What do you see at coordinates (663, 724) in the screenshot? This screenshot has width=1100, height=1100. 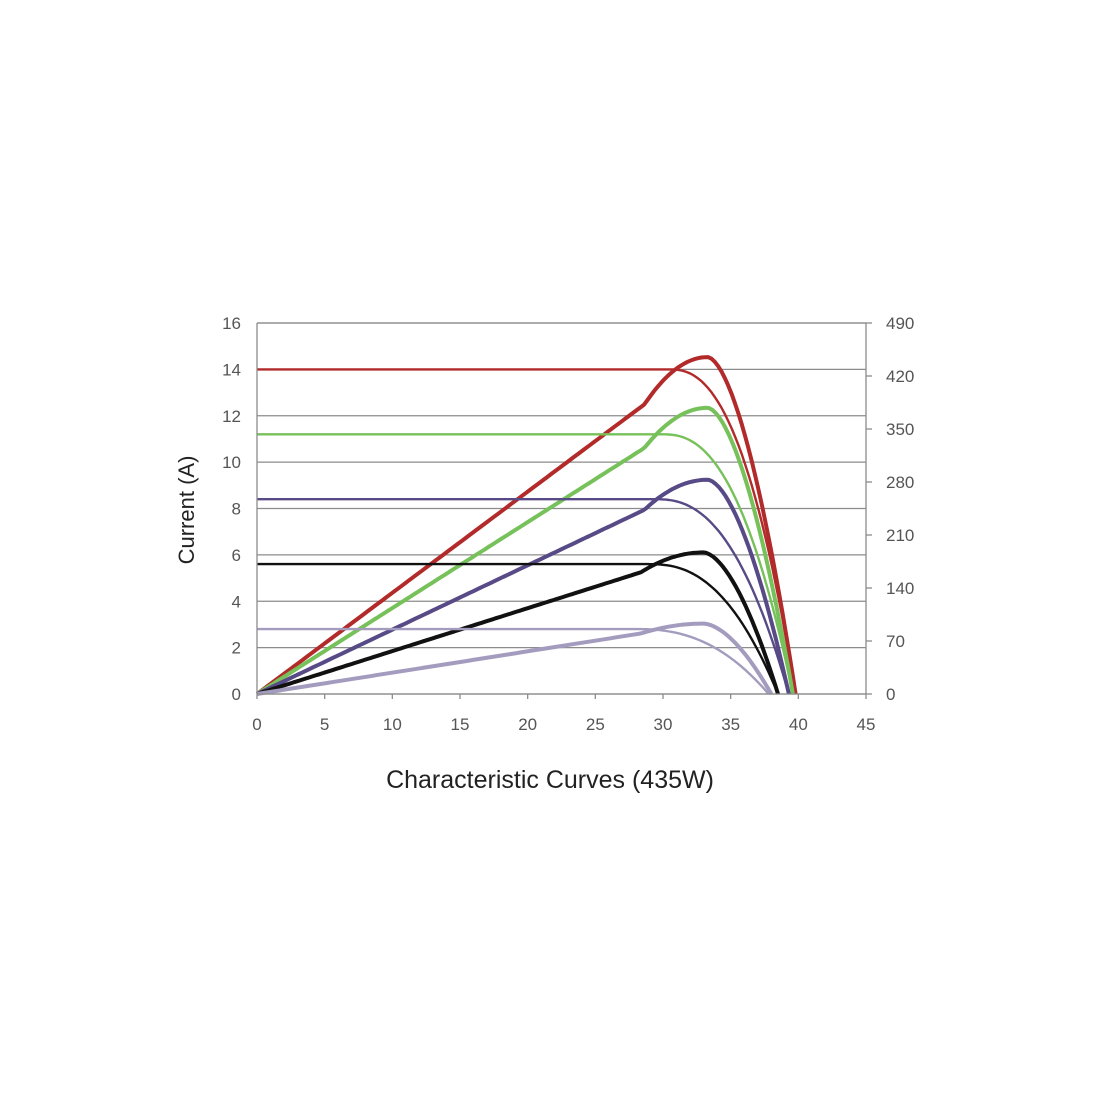 I see `x-tick-label: 30` at bounding box center [663, 724].